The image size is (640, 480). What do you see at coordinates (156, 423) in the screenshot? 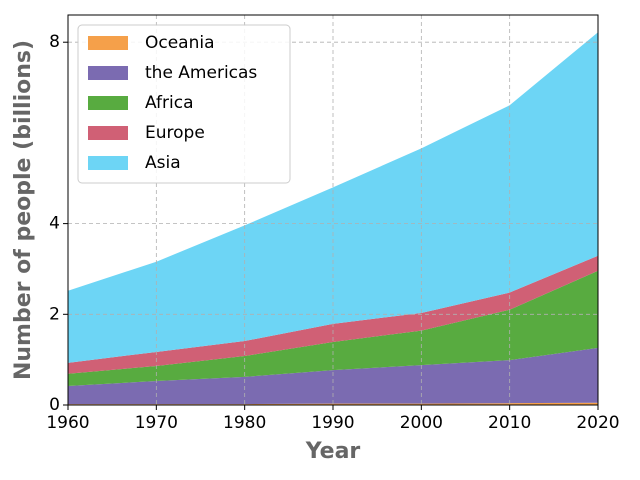
I see `x-tick-label: 1970` at bounding box center [156, 423].